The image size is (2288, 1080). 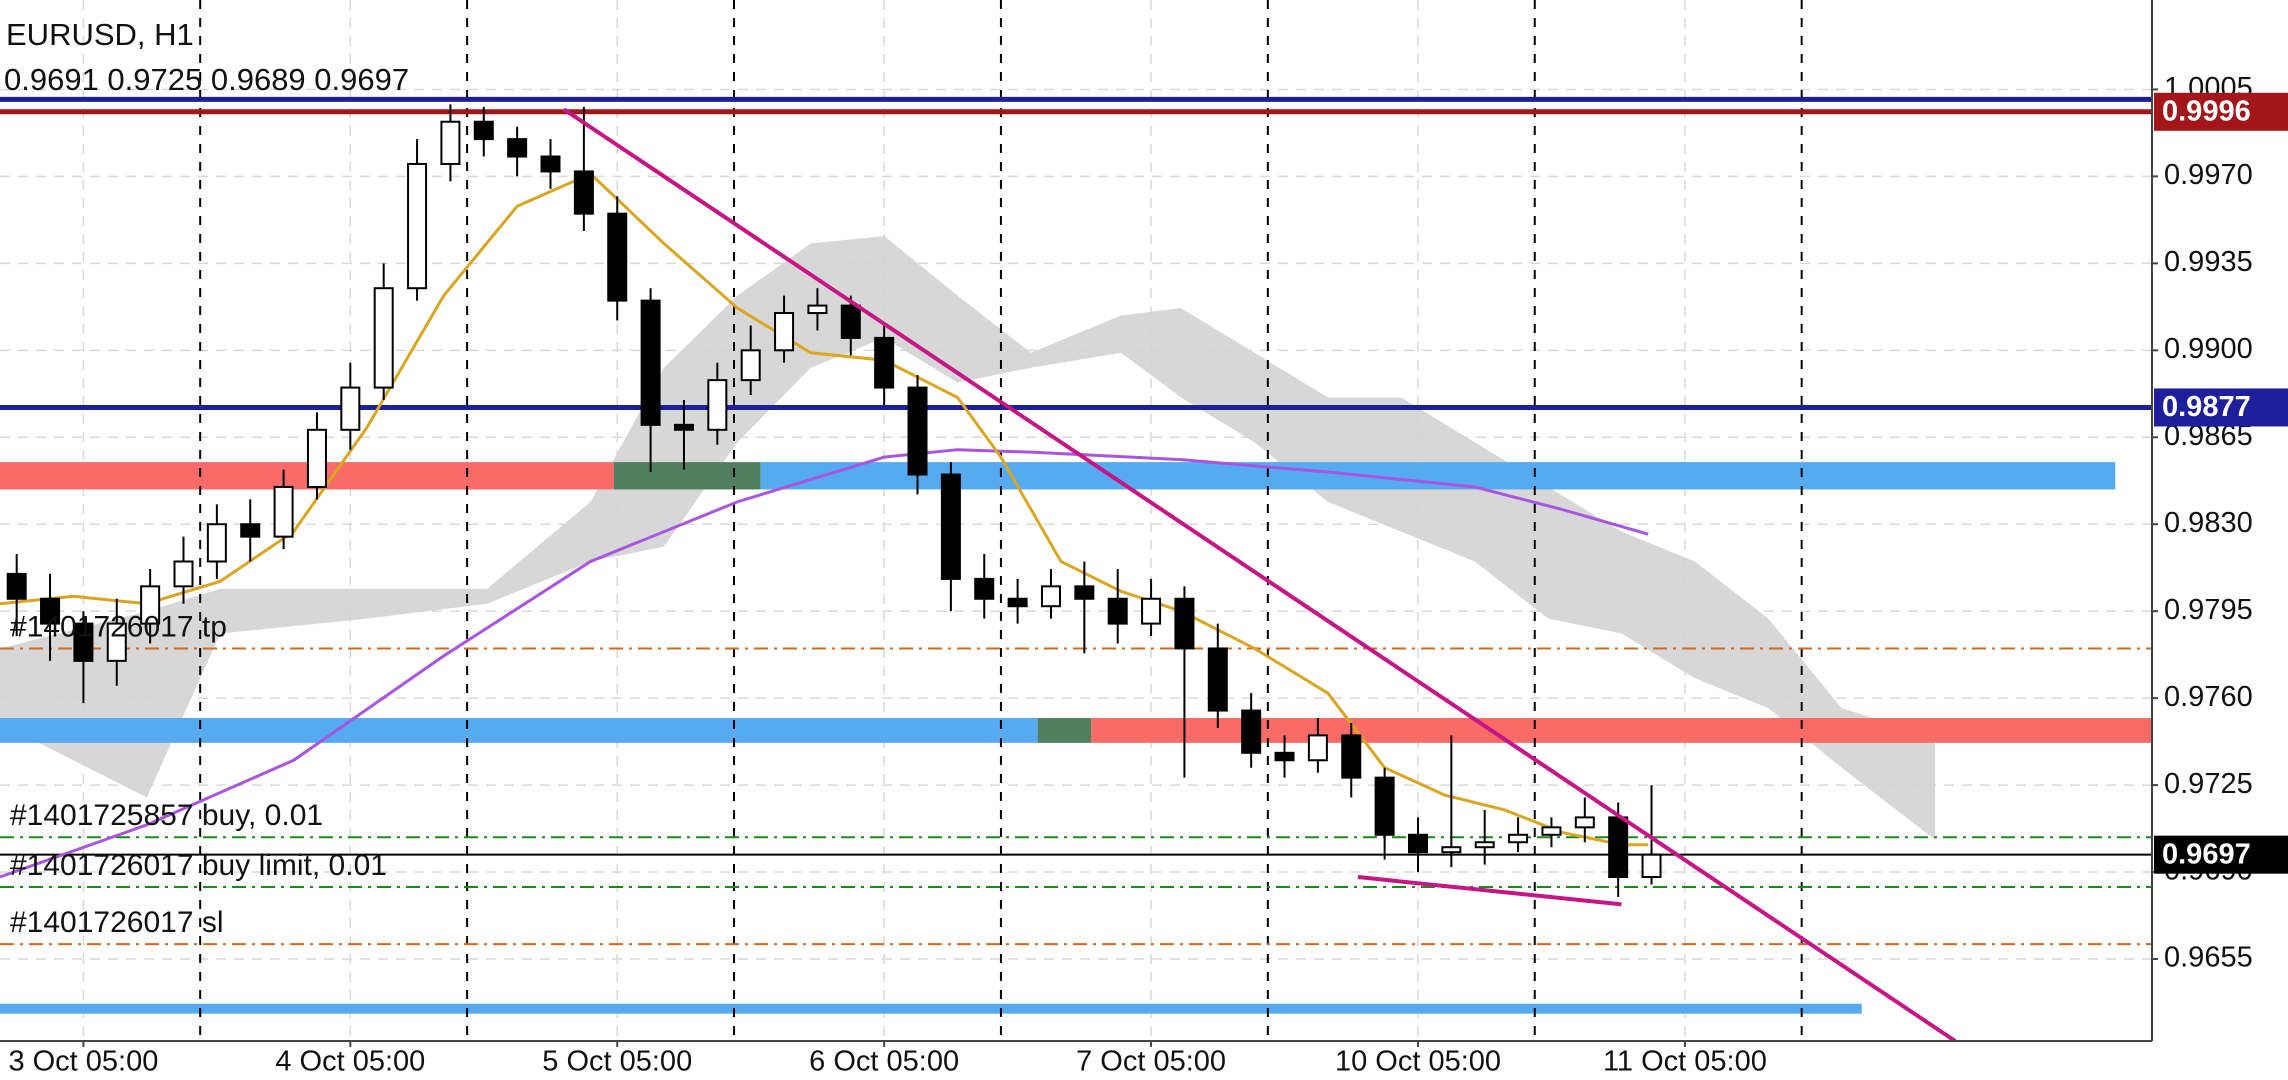 I want to click on x-tick-label: 3 Oct 05:00, so click(x=83, y=1062).